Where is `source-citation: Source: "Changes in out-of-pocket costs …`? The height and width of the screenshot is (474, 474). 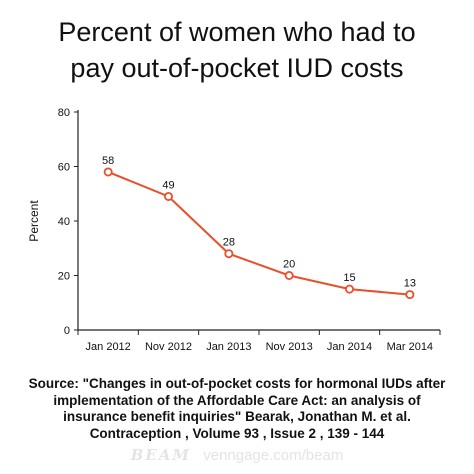 source-citation: Source: "Changes in out-of-pocket costs … is located at coordinates (237, 409).